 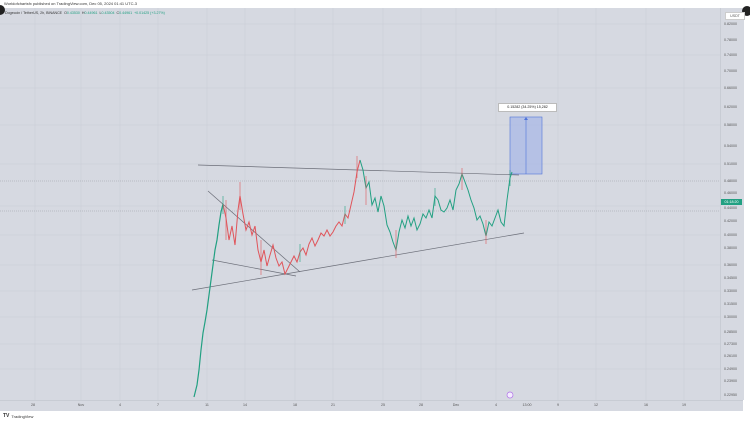 I want to click on ohlc-low: 0.43504, so click(x=108, y=13).